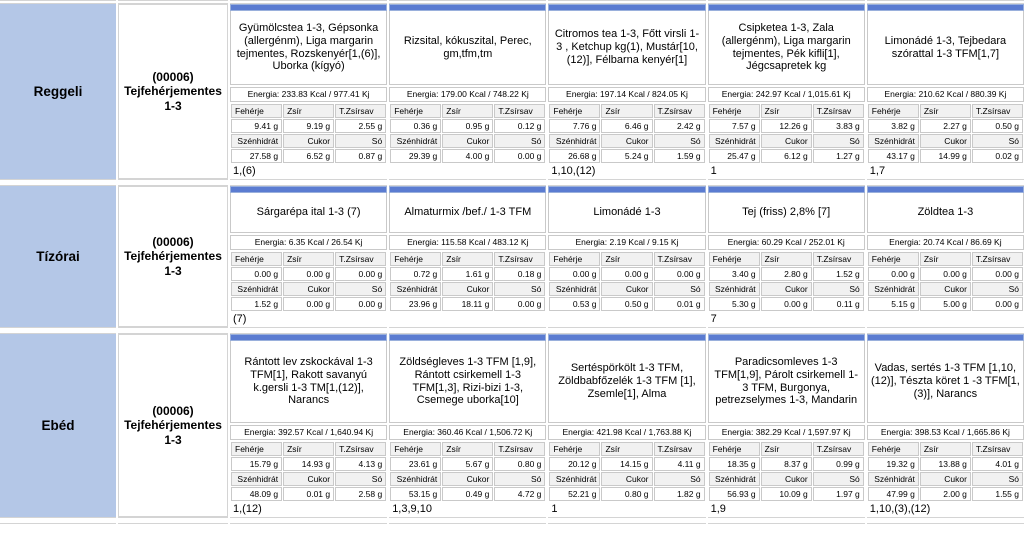 This screenshot has height=545, width=1024. What do you see at coordinates (945, 432) in the screenshot?
I see `energia-line: Energia: 398.53 Kcal / 1,665.86 Kj` at bounding box center [945, 432].